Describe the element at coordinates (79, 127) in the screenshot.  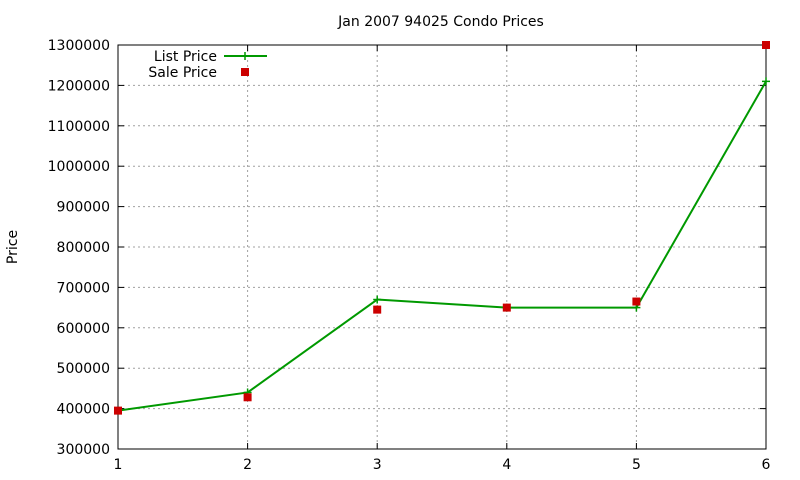
I see `y-tick-label: 1100000` at that location.